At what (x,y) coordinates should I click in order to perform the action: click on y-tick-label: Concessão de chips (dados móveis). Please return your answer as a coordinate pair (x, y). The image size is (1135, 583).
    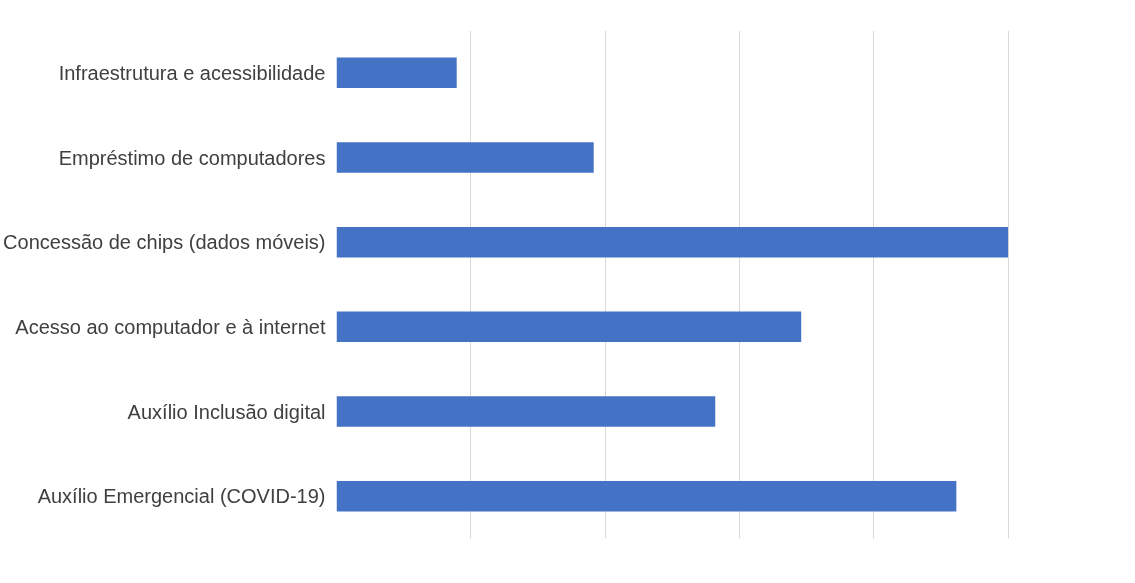
    Looking at the image, I should click on (164, 242).